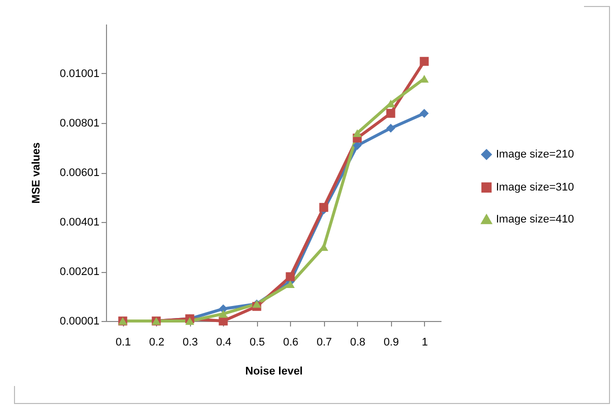  I want to click on x-tick-label: 0.7, so click(324, 342).